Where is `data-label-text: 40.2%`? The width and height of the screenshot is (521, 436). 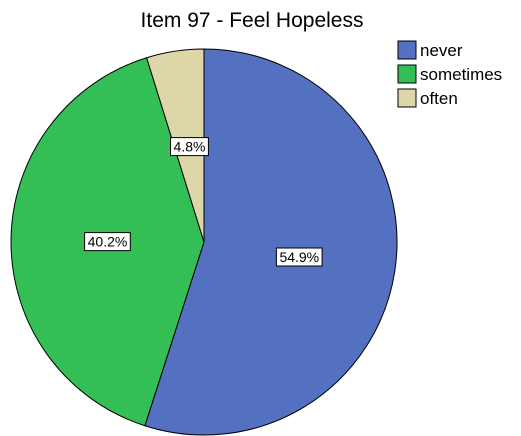 data-label-text: 40.2% is located at coordinates (108, 242).